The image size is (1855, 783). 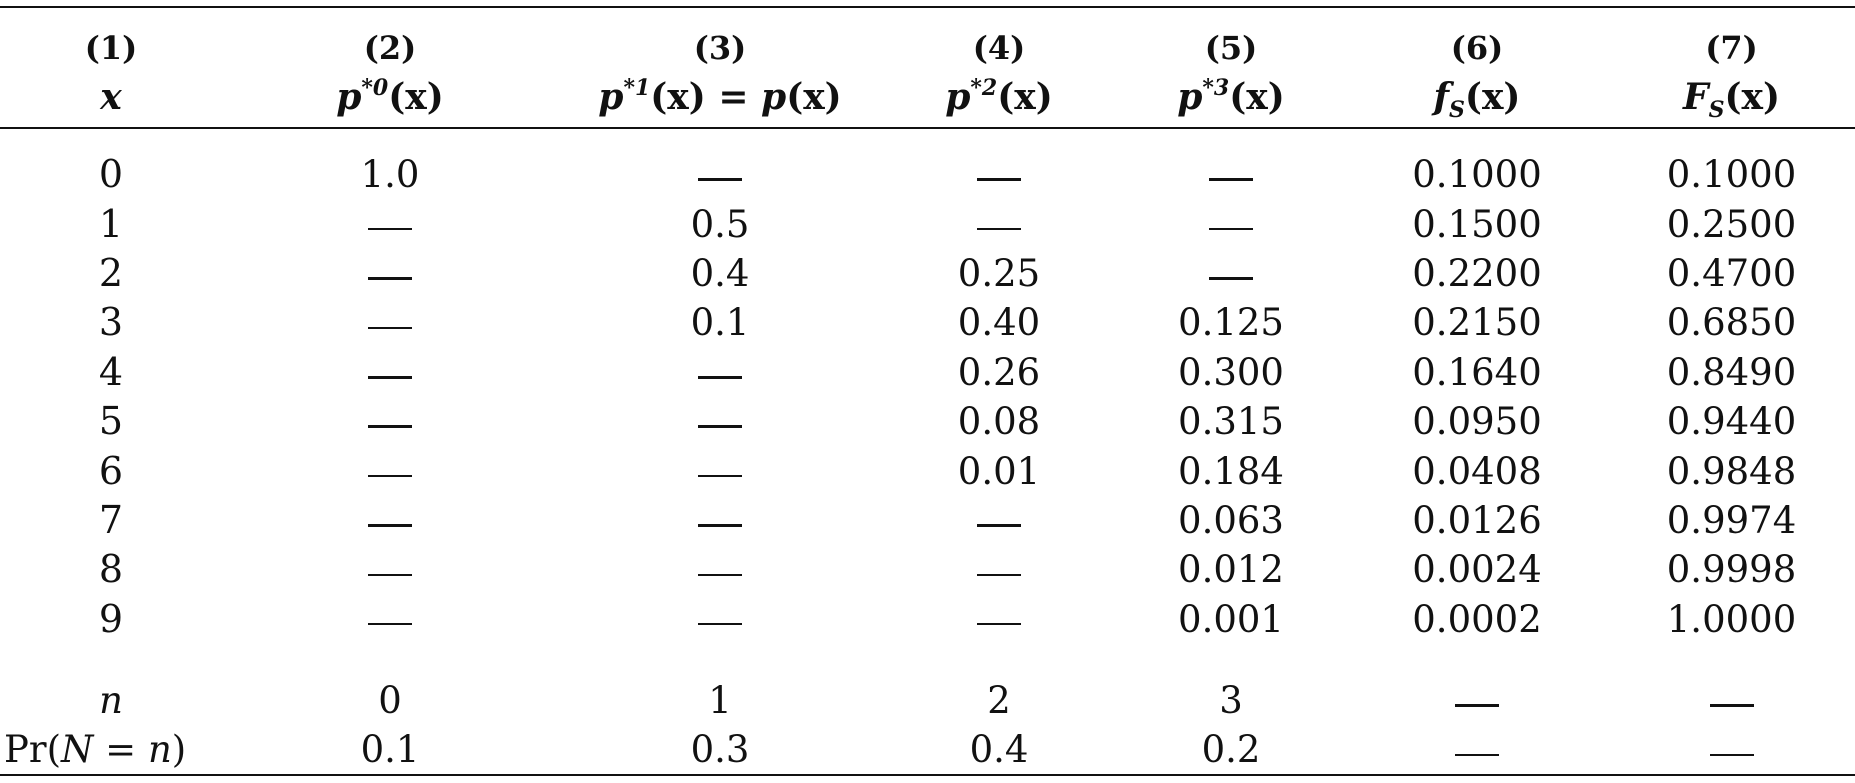 What do you see at coordinates (390, 701) in the screenshot?
I see `footer-value: 0` at bounding box center [390, 701].